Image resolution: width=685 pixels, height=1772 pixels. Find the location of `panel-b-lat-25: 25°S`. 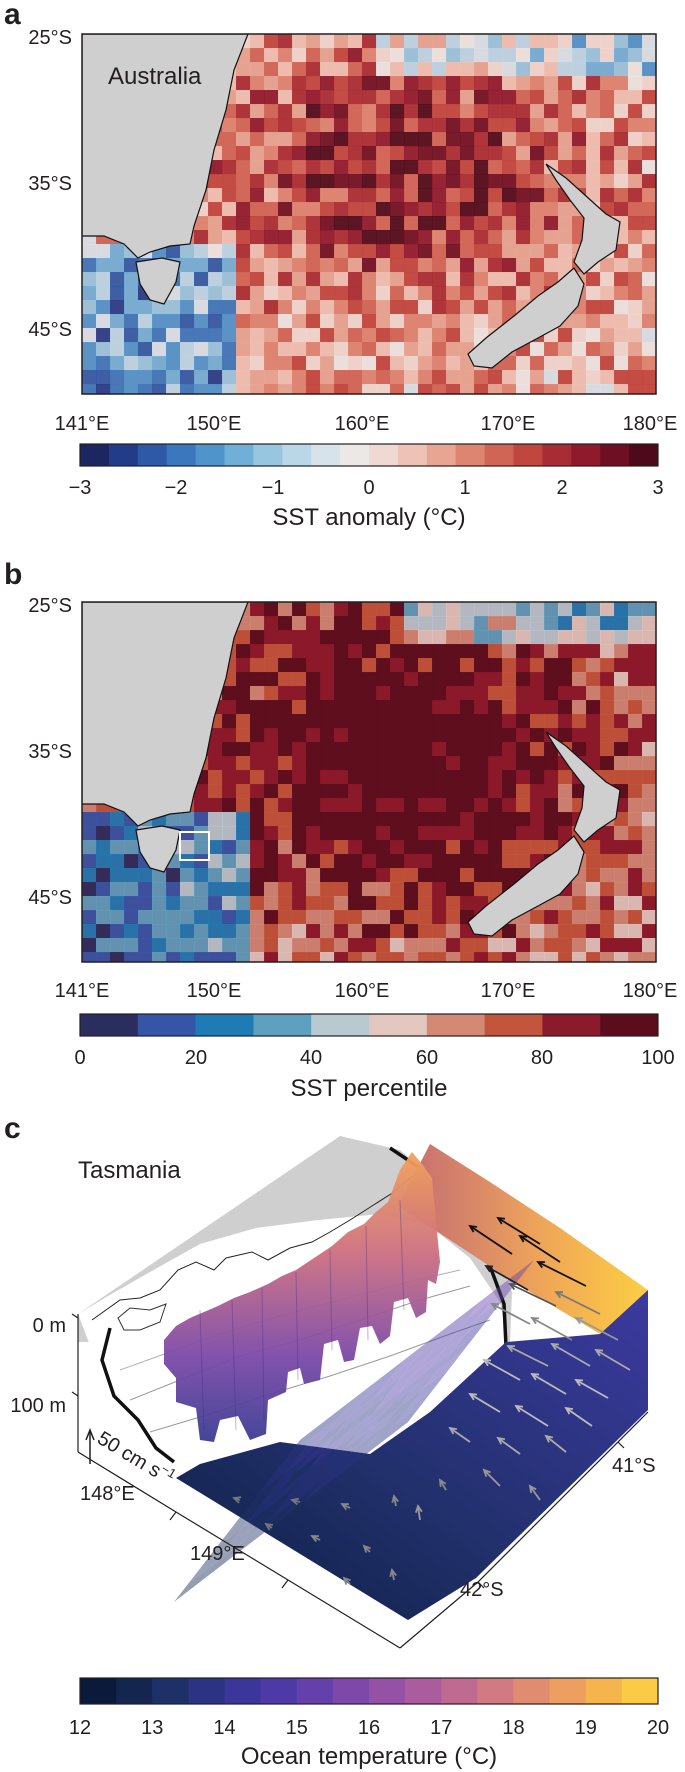

panel-b-lat-25: 25°S is located at coordinates (50, 606).